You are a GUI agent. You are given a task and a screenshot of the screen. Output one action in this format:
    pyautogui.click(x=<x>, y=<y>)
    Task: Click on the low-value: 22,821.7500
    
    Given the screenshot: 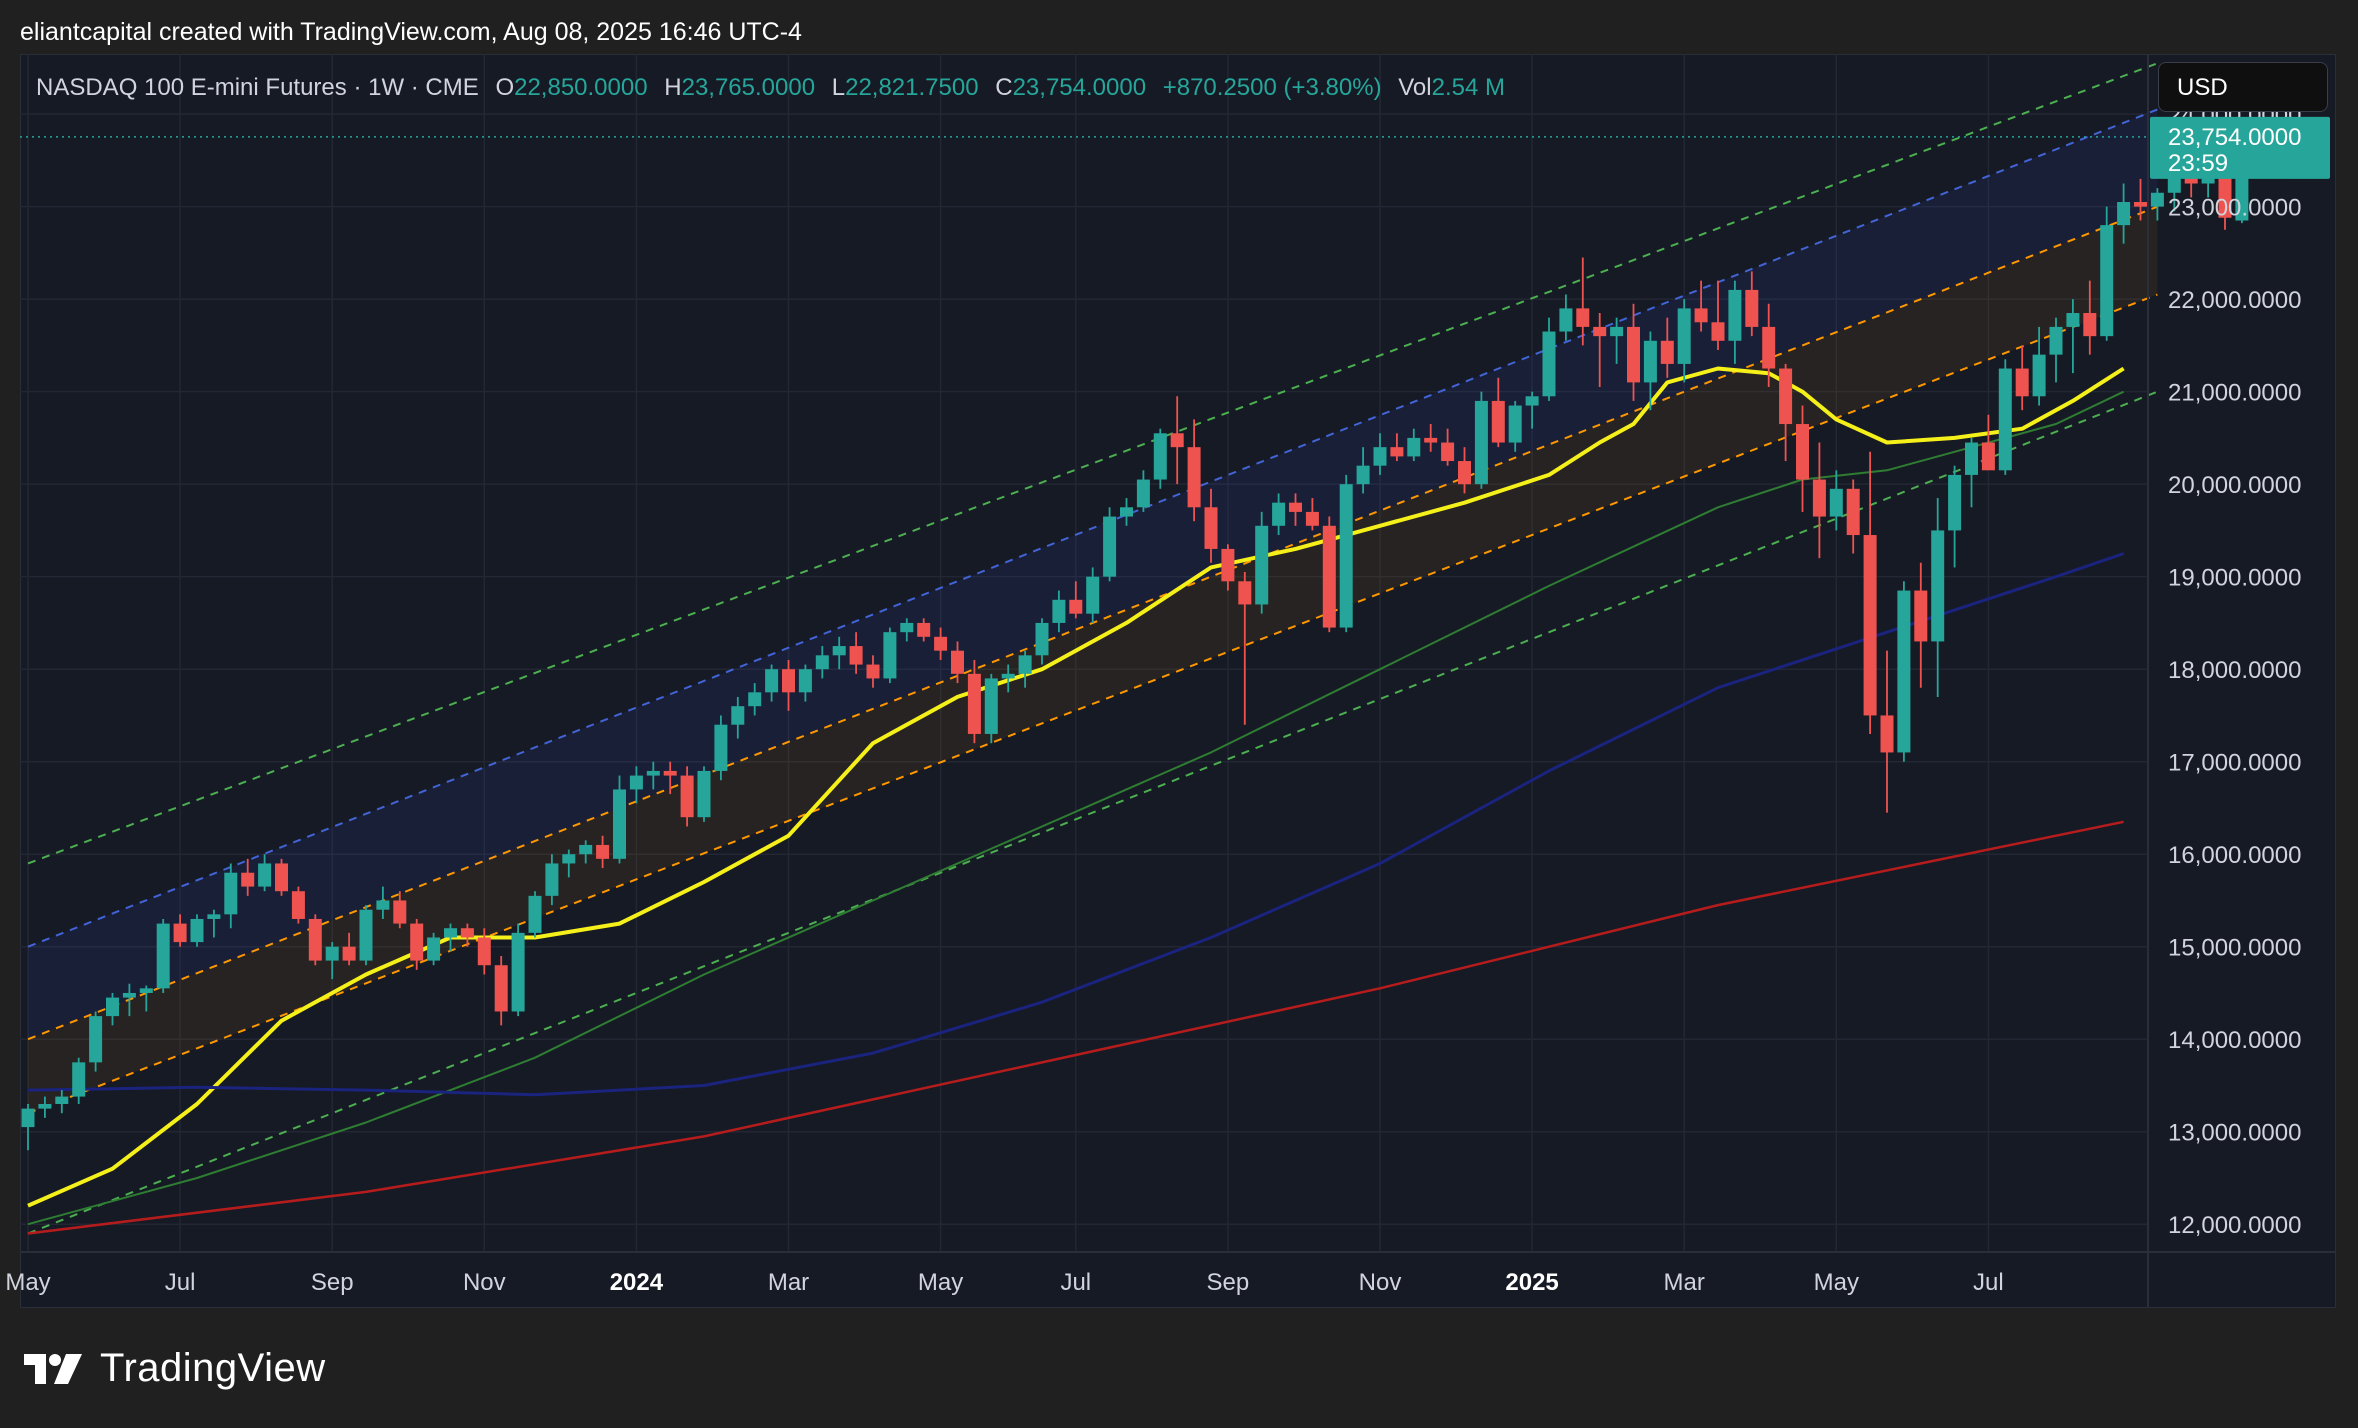 What is the action you would take?
    pyautogui.click(x=912, y=87)
    